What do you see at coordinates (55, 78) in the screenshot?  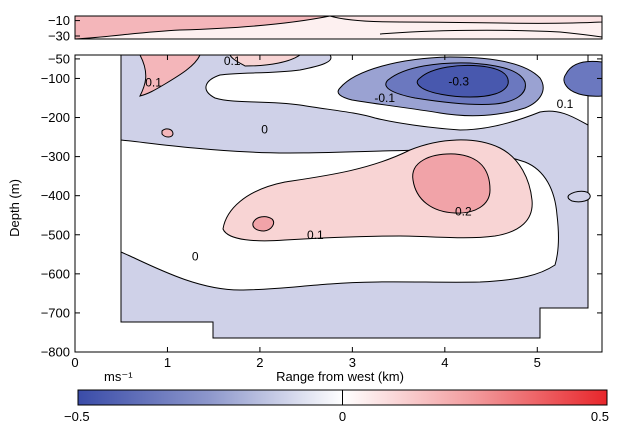 I see `y-tick-label: −100` at bounding box center [55, 78].